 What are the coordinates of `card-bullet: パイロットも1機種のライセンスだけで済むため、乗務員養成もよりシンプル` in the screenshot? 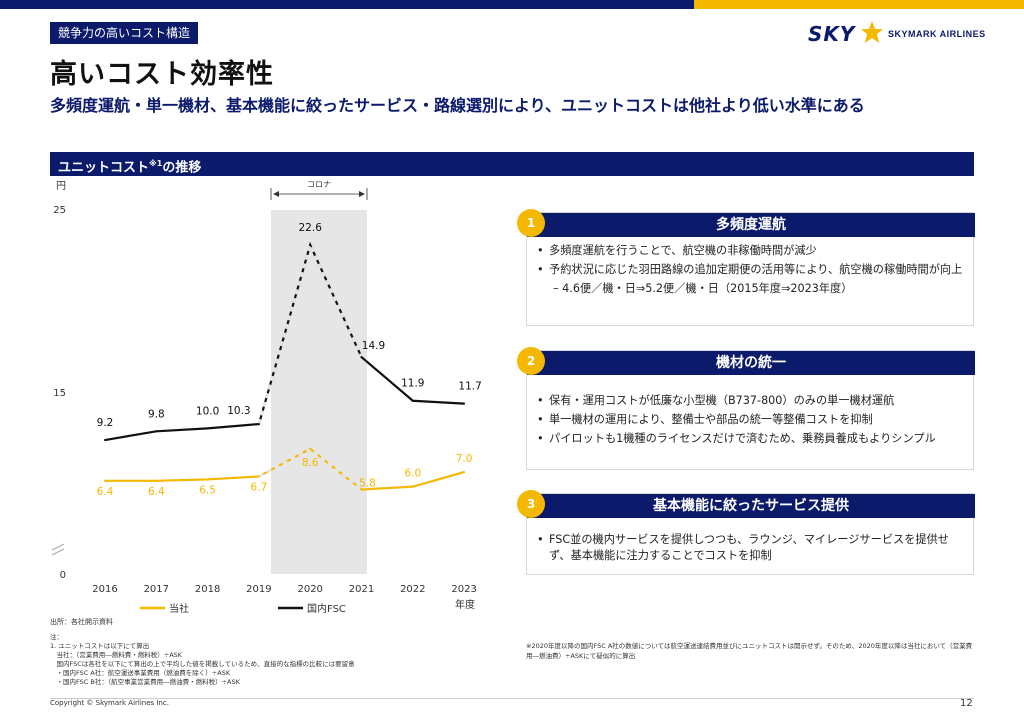 It's located at (751, 439).